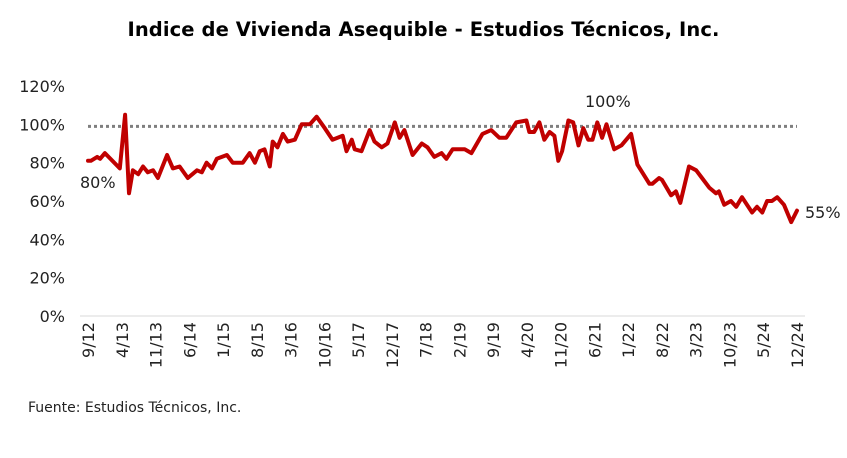 The width and height of the screenshot is (847, 458). Describe the element at coordinates (98, 182) in the screenshot. I see `annotation-start: 80%` at that location.